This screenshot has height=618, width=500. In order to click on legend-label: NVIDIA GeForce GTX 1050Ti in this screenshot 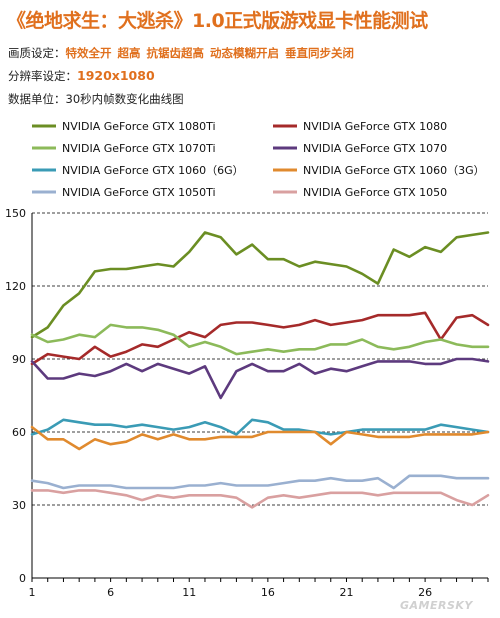, I will do `click(139, 192)`.